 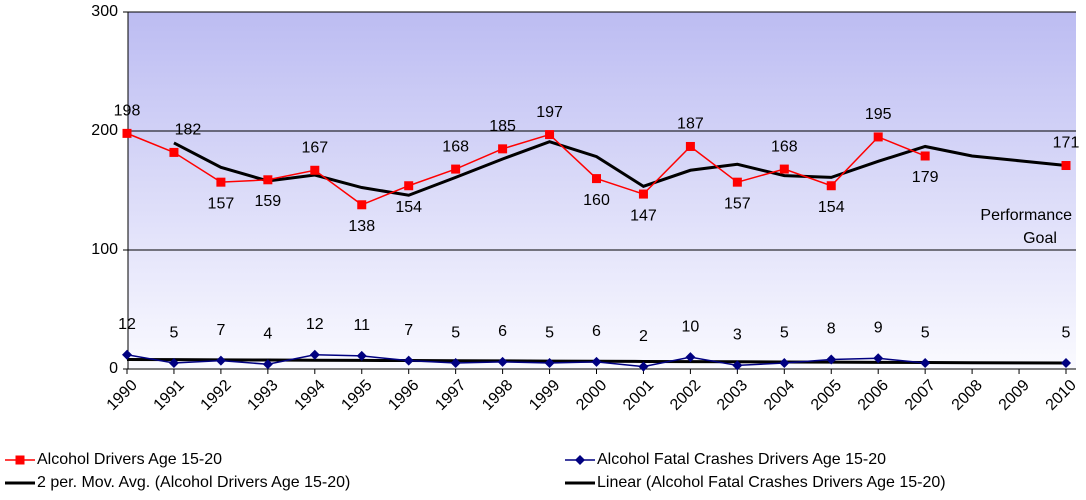 What do you see at coordinates (1061, 395) in the screenshot?
I see `x-tick-label: 2010` at bounding box center [1061, 395].